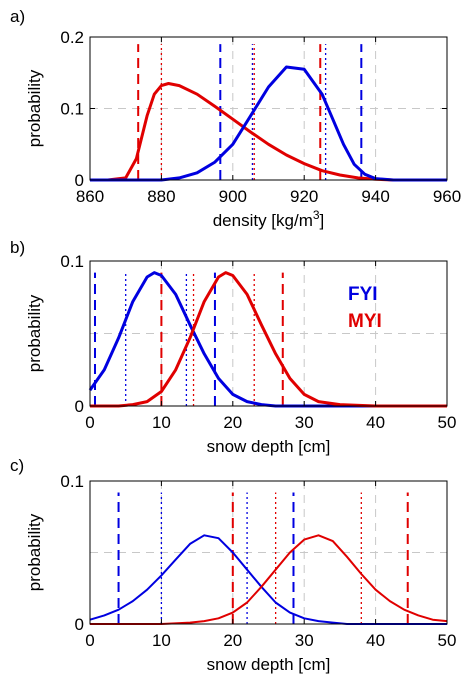 This screenshot has height=687, width=468. What do you see at coordinates (304, 196) in the screenshot?
I see `x-tick-label: 920` at bounding box center [304, 196].